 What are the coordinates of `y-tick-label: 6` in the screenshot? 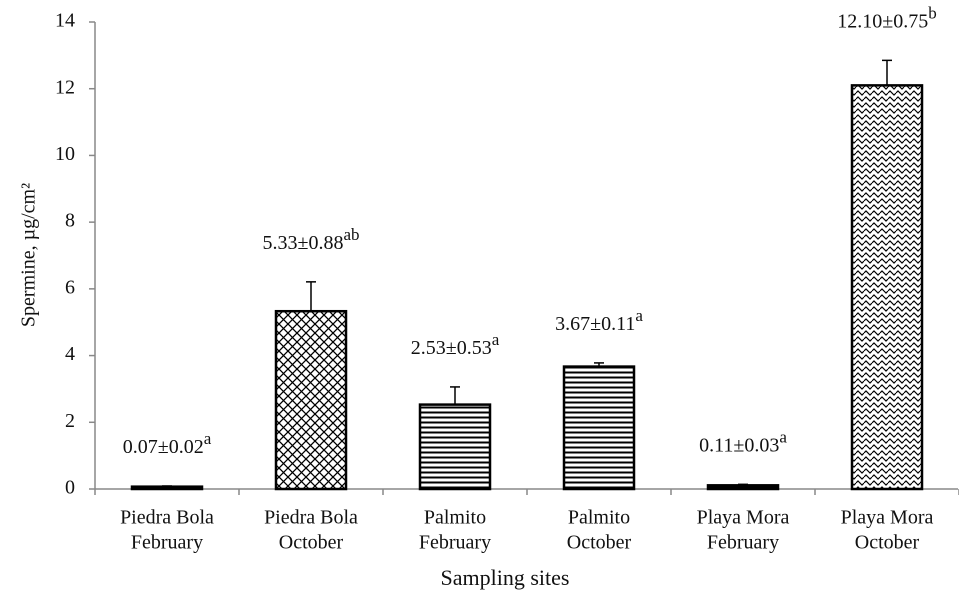 It's located at (70, 287).